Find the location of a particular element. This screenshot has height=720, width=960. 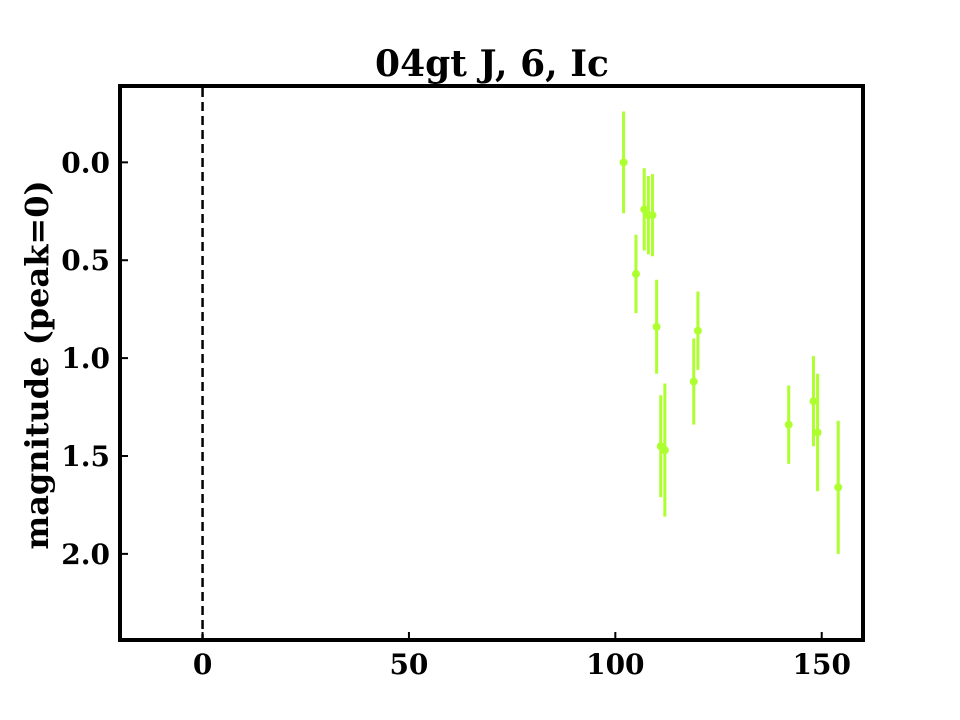

x-tick-label: 100 is located at coordinates (615, 664).